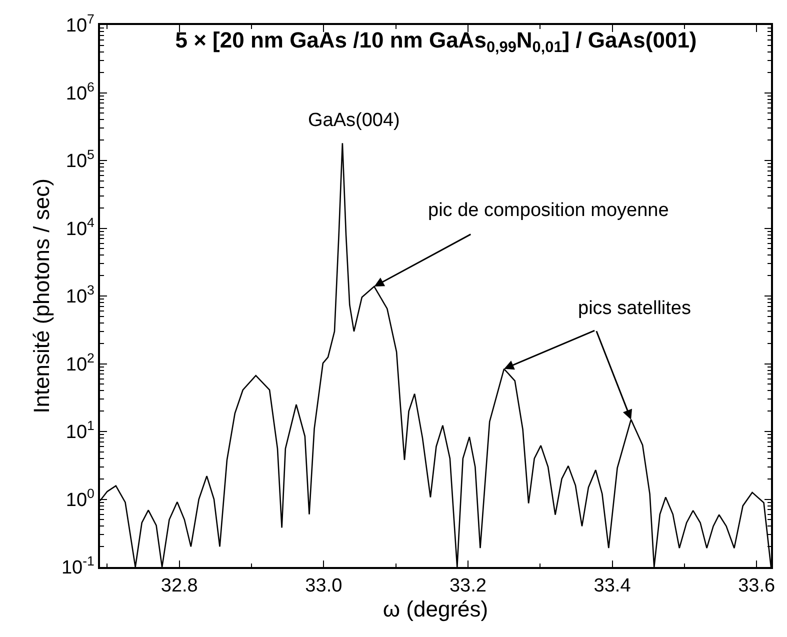 The height and width of the screenshot is (637, 787). What do you see at coordinates (354, 120) in the screenshot?
I see `annotation: GaAs(004)` at bounding box center [354, 120].